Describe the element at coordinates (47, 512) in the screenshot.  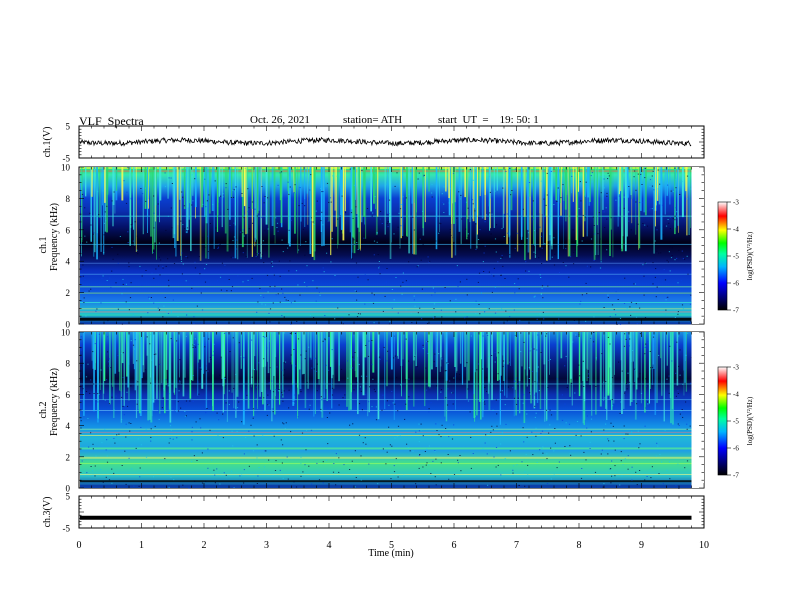
I see `ch3-waveform-ylabel: ch.3(V)` at that location.